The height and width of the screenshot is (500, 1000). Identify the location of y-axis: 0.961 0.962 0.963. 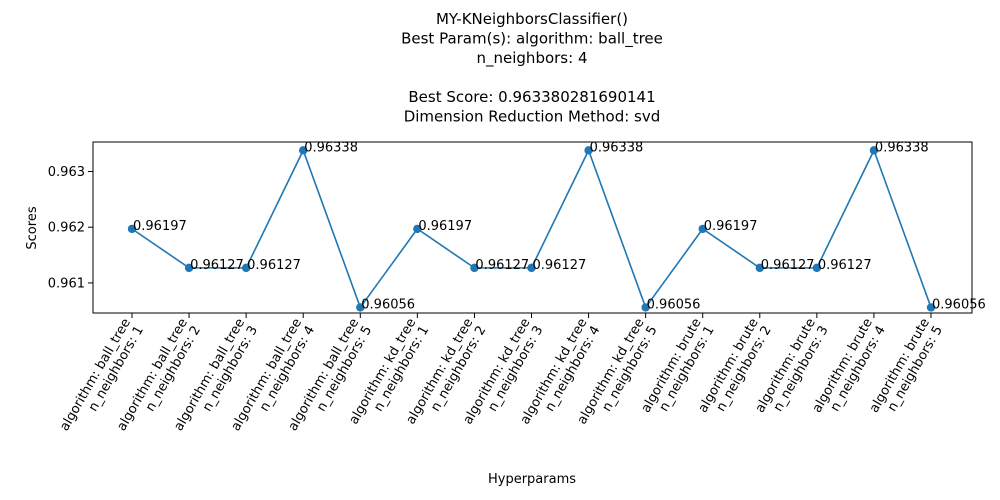
(70, 228).